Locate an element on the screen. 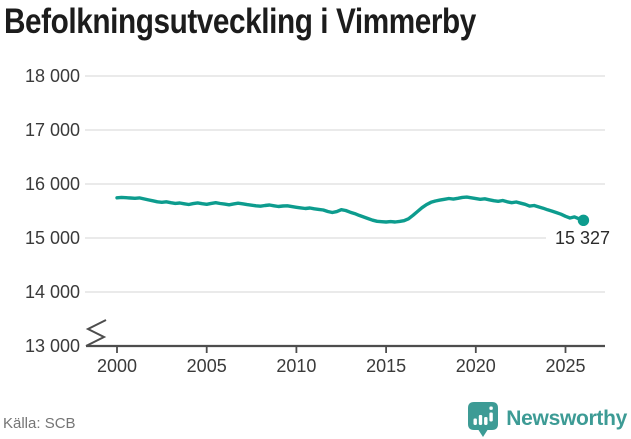  series-end-dot is located at coordinates (583, 220).